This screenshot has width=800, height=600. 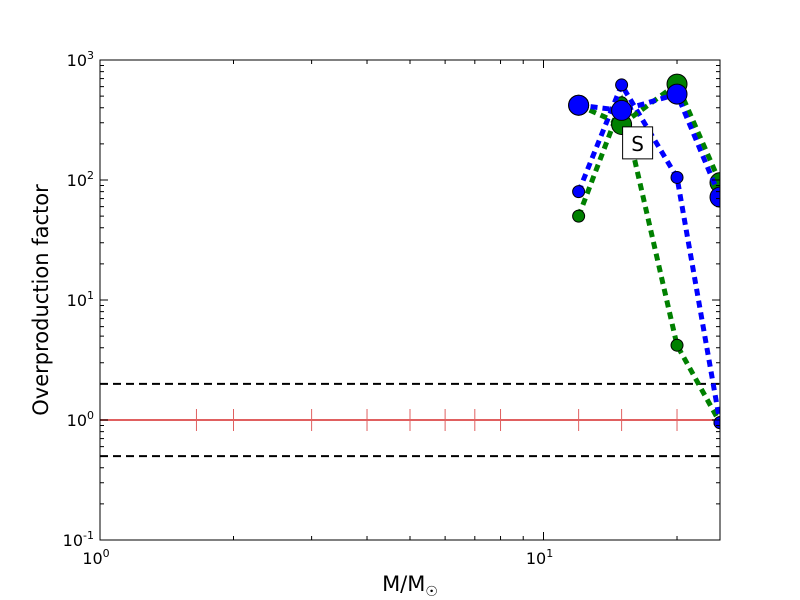 I want to click on annotation-layer: S, so click(x=638, y=143).